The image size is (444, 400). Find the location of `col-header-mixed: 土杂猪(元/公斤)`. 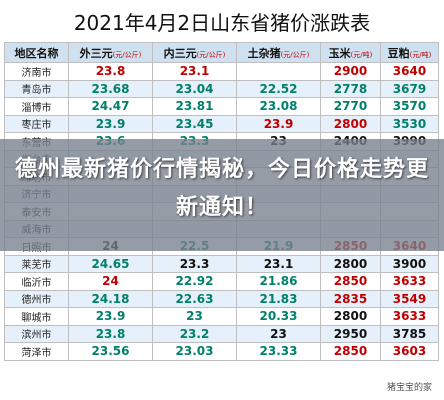

col-header-mixed: 土杂猪(元/公斤) is located at coordinates (278, 52).